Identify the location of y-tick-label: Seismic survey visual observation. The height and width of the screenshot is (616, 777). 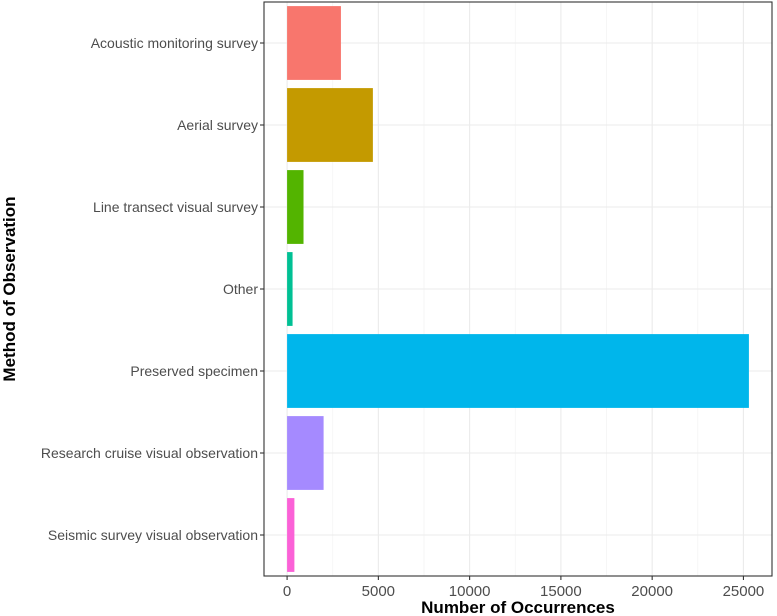
(153, 535).